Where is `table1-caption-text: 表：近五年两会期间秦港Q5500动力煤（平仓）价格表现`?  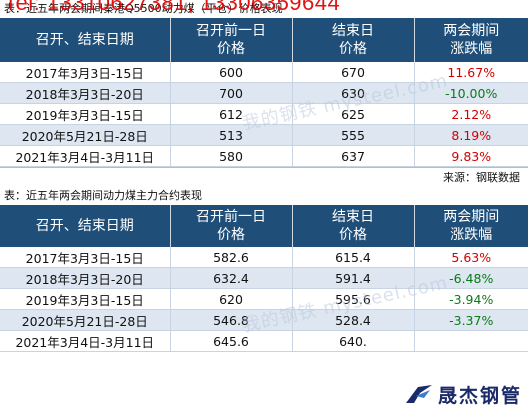
table1-caption-text: 表：近五年两会期间秦港Q5500动力煤（平仓）价格表现 is located at coordinates (143, 8).